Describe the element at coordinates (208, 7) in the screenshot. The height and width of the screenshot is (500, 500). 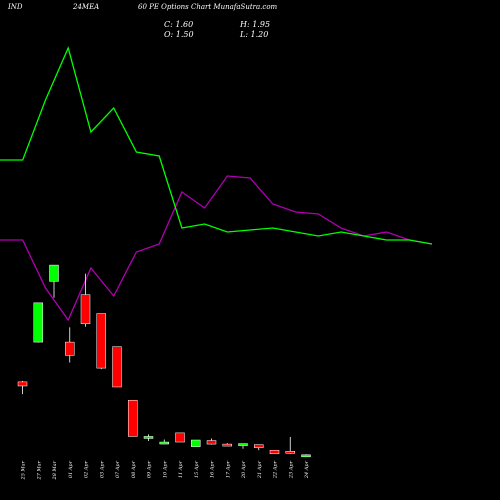
I see `header-strike-description: 60 PE Options Chart MunafaSutra.com` at that location.